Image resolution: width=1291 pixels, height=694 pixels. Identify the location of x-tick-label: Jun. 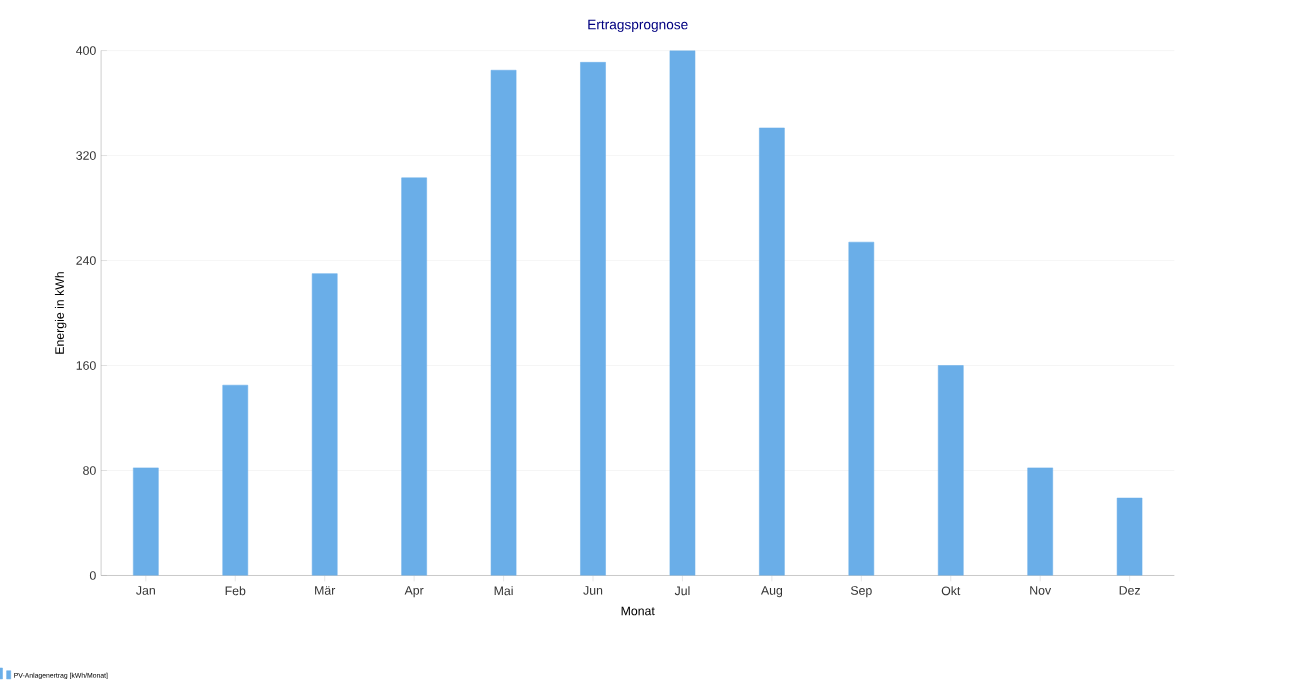
(593, 590).